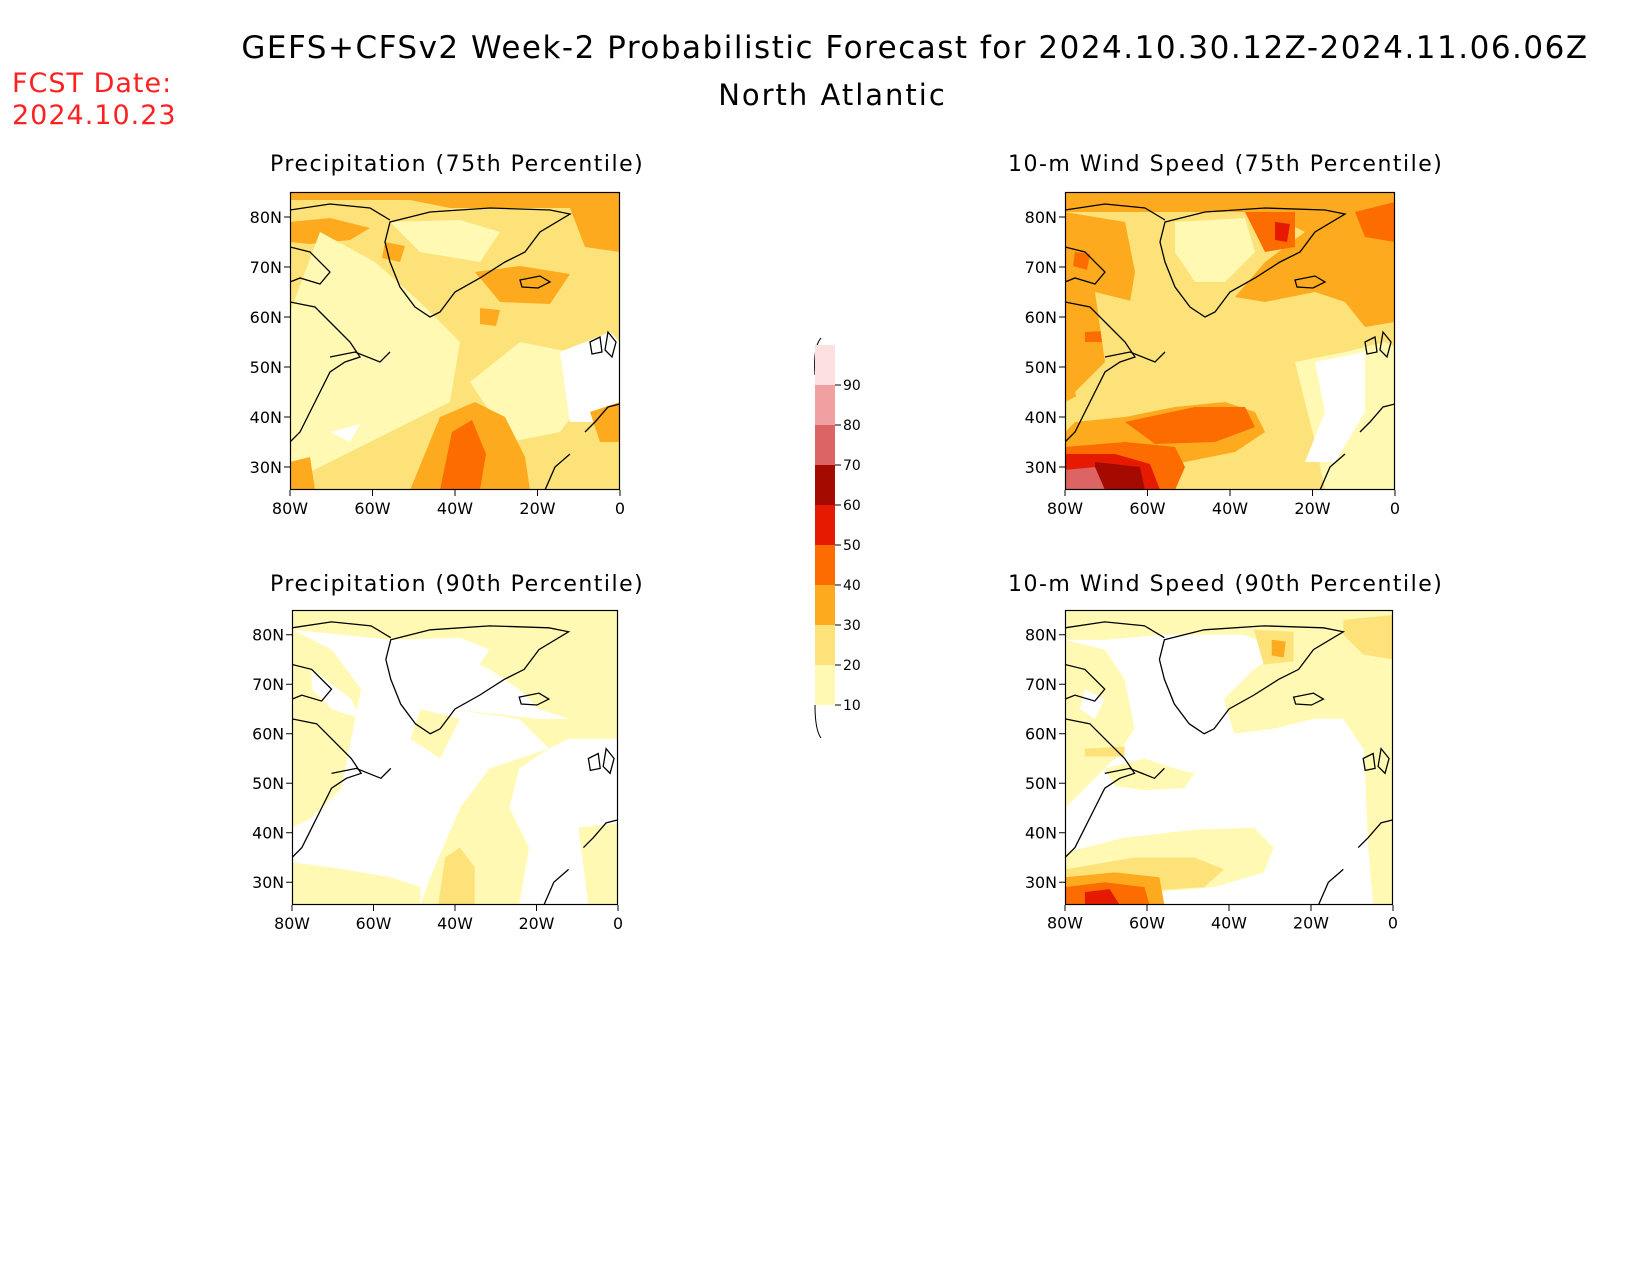 This screenshot has width=1650, height=1275. What do you see at coordinates (852, 666) in the screenshot?
I see `colorbar-label: 20` at bounding box center [852, 666].